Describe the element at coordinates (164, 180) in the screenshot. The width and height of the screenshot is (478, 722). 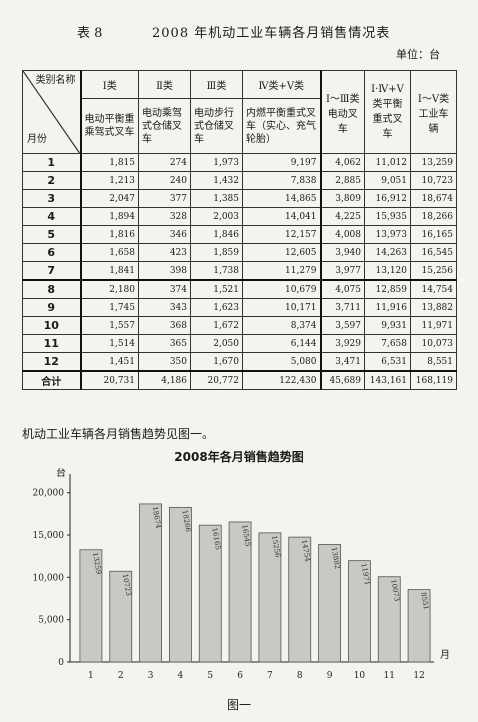
I see `value-cell: 240` at that location.